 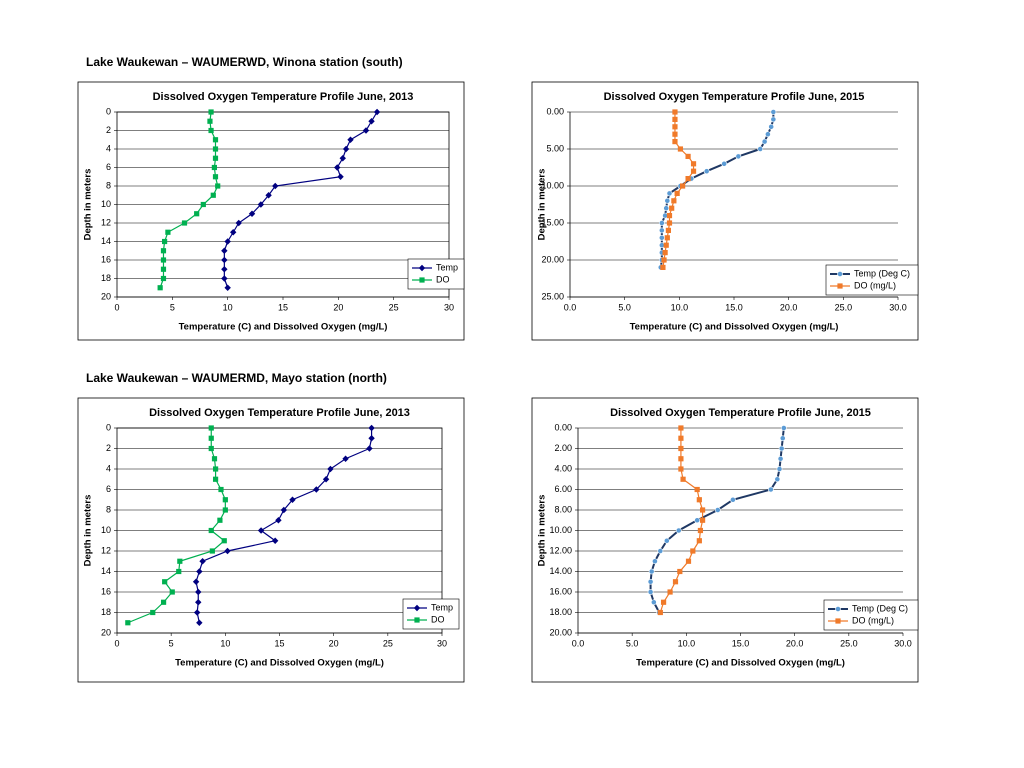 I want to click on x-tick-label: 20, so click(x=334, y=643).